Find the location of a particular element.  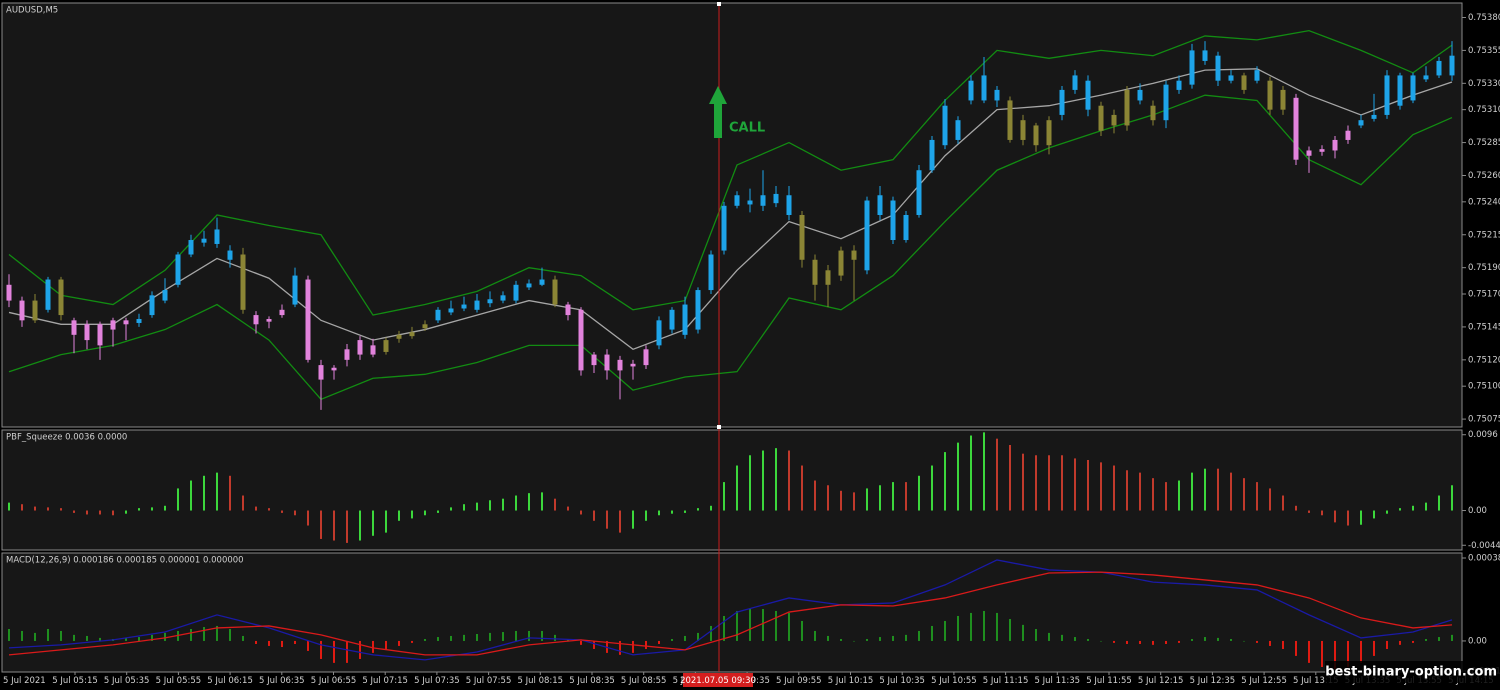

y-tick-label: 0.000382 is located at coordinates (1484, 558).